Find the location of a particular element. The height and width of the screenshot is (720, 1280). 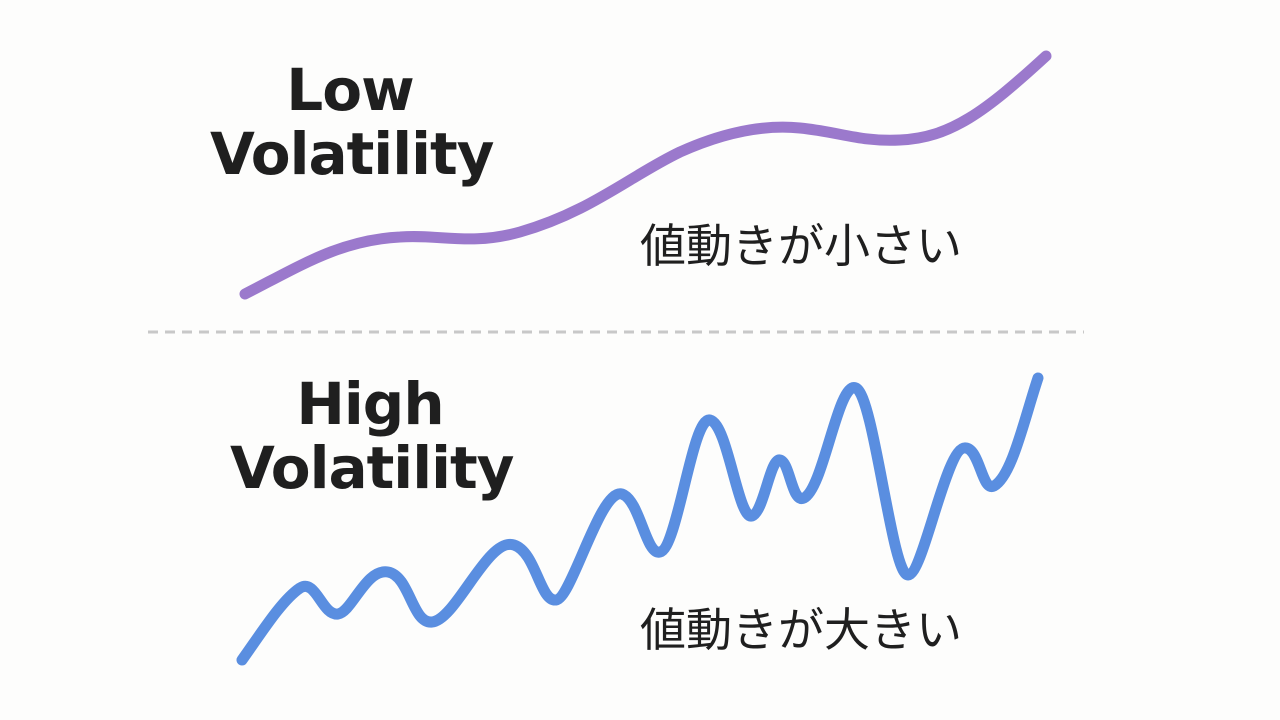

low-volatility-title: Low Volatility is located at coordinates (352, 122).